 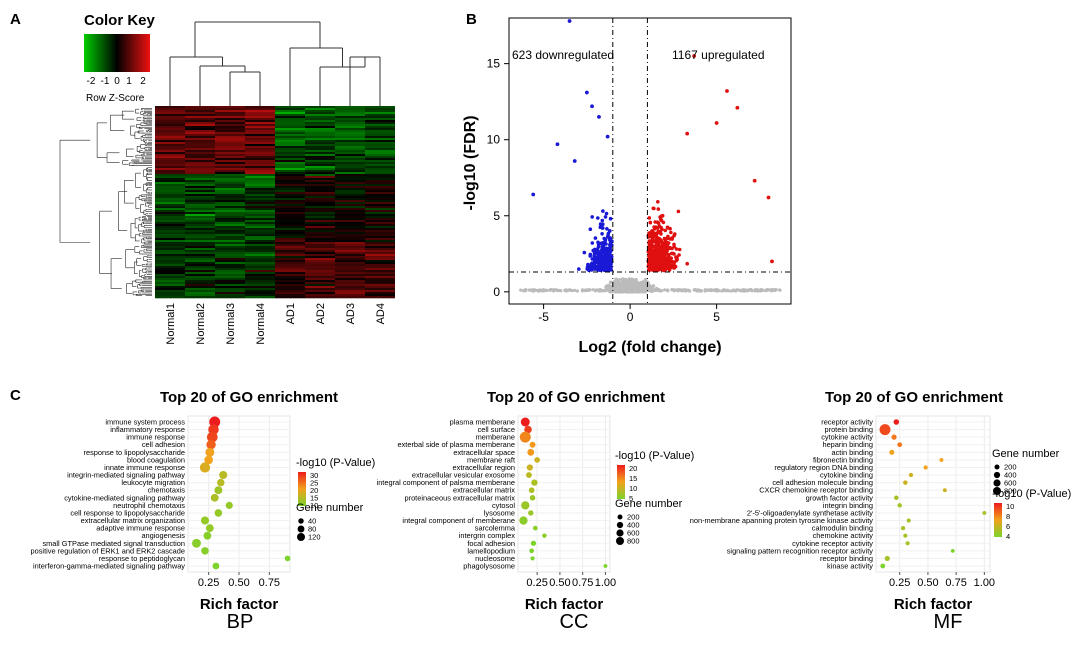 What do you see at coordinates (842, 528) in the screenshot?
I see `term-label: calmodulin binding` at bounding box center [842, 528].